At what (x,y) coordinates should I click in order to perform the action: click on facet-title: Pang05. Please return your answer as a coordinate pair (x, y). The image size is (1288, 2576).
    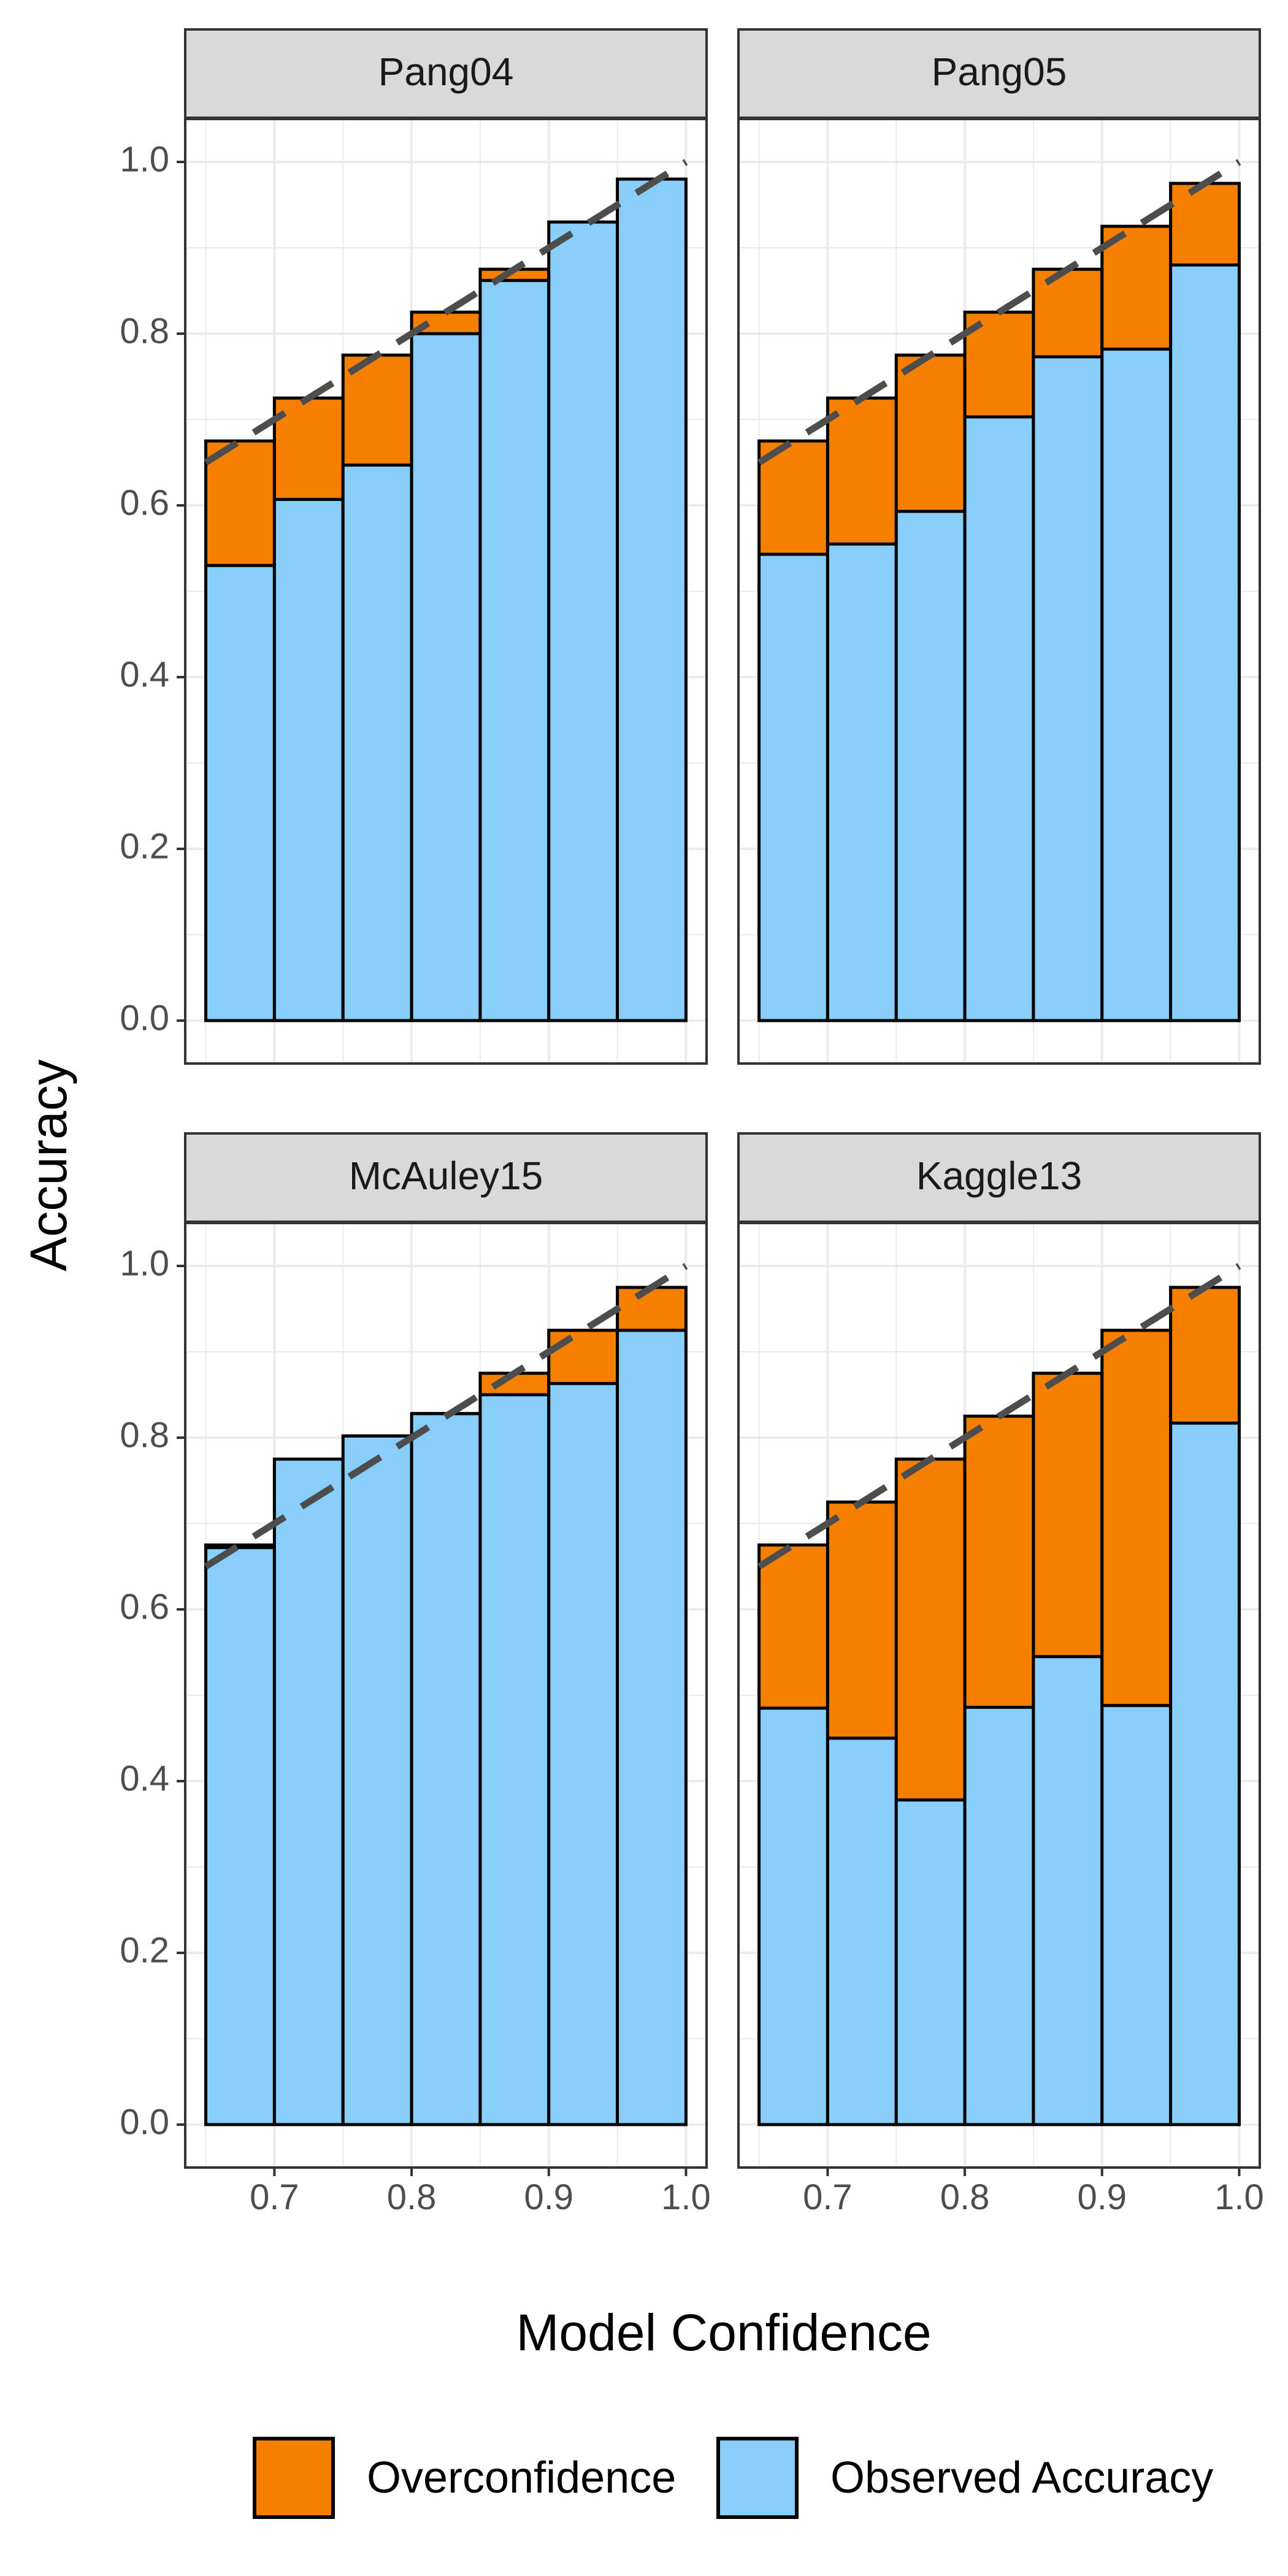
    Looking at the image, I should click on (999, 72).